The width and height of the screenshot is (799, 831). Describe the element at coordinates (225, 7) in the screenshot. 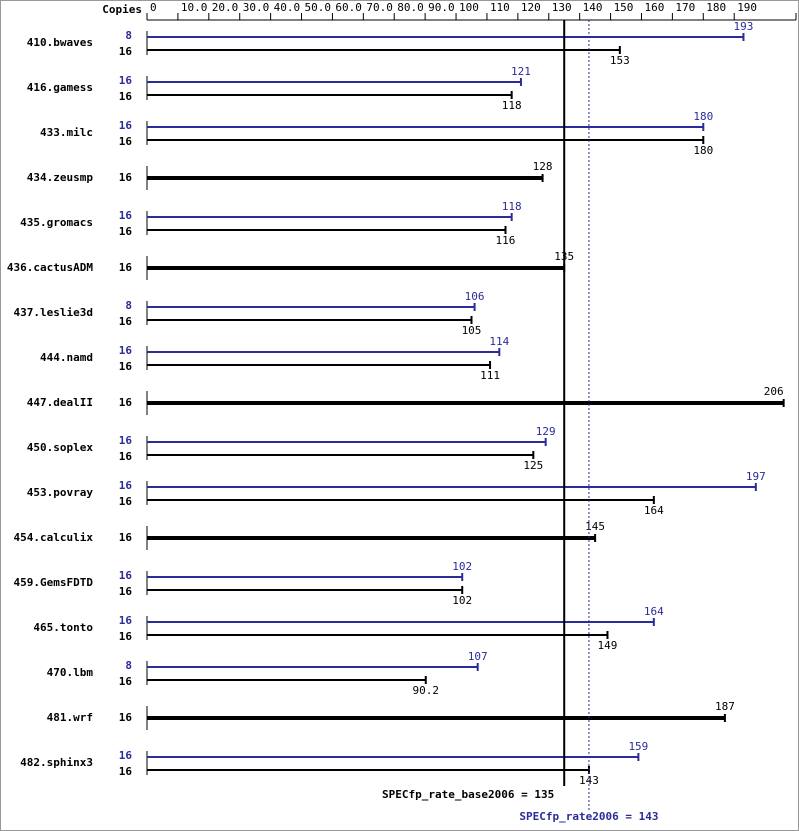

I see `x-tick-label: 20.0` at that location.